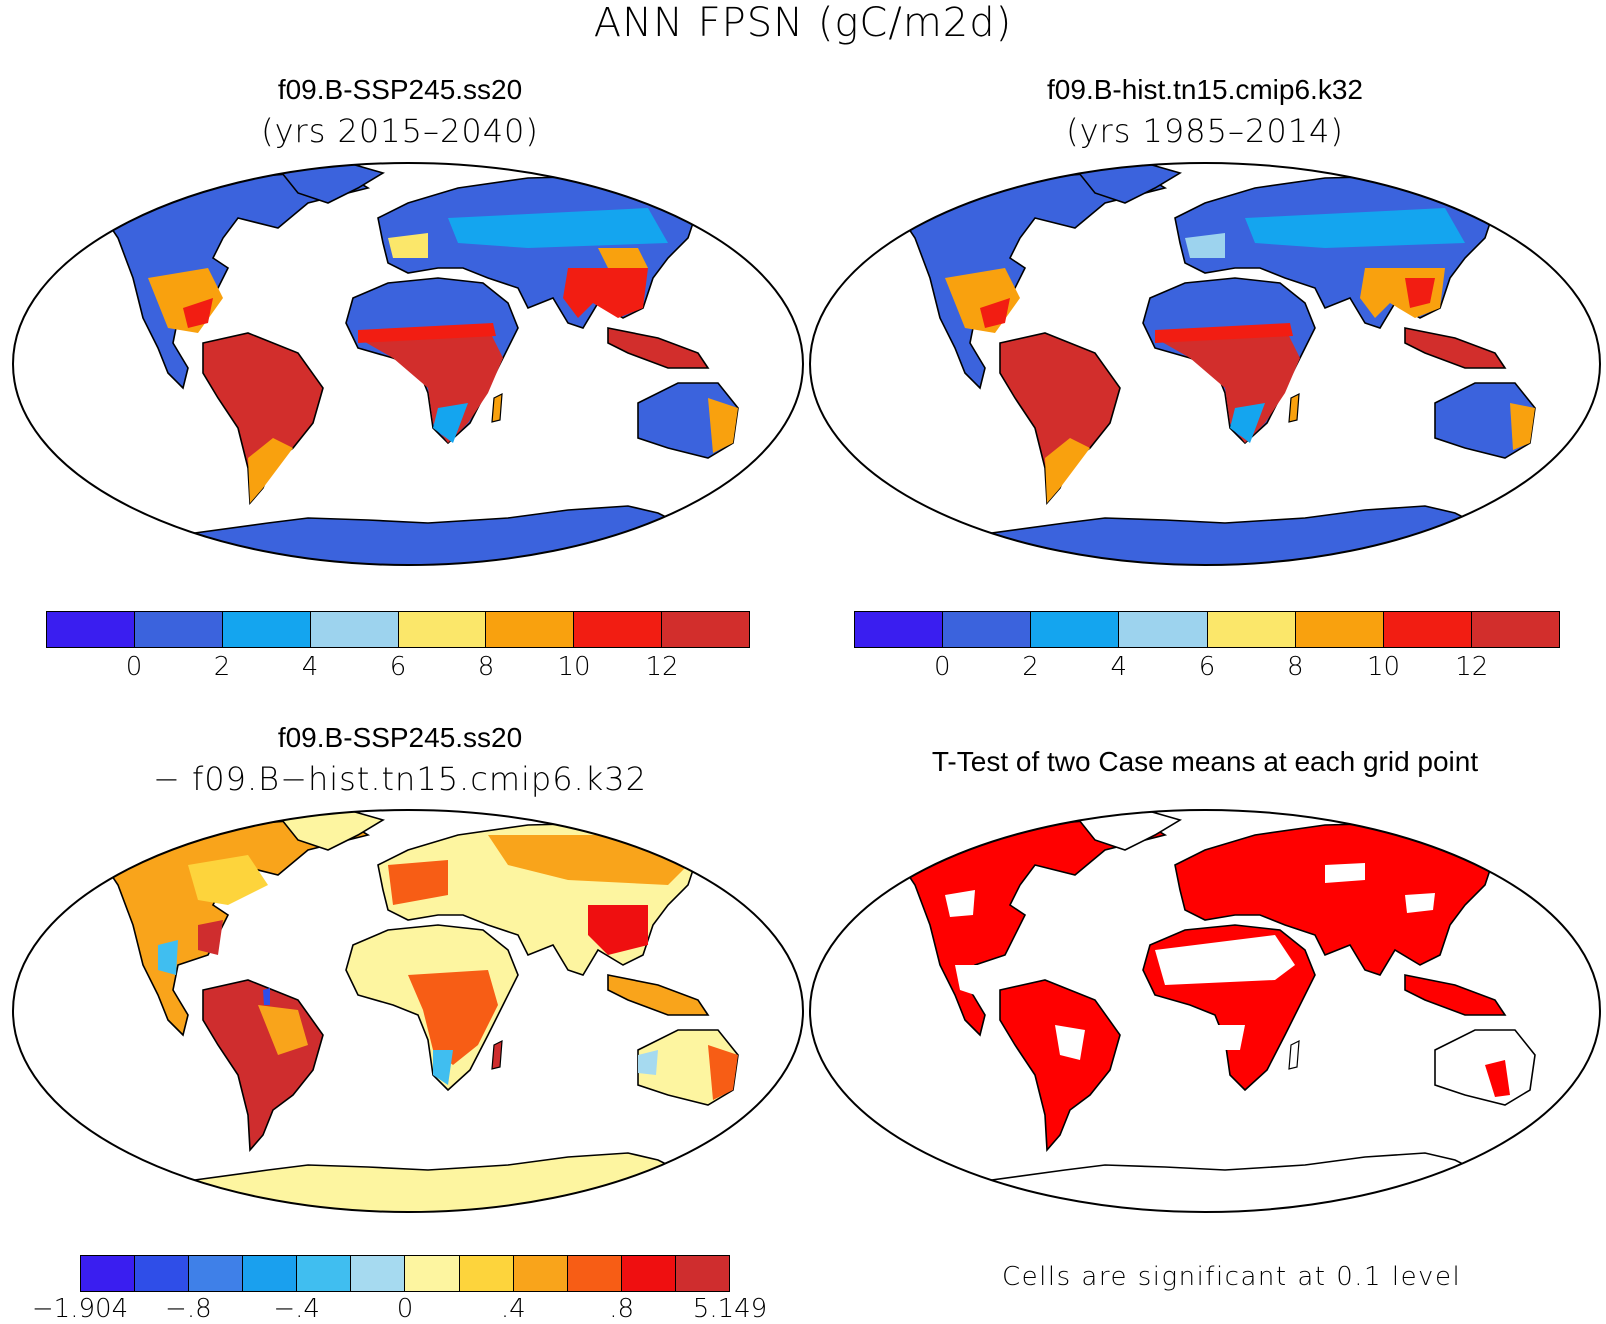  I want to click on diff-subtitle: − f09.B−hist.tn15.cmip6.k32, so click(400, 779).